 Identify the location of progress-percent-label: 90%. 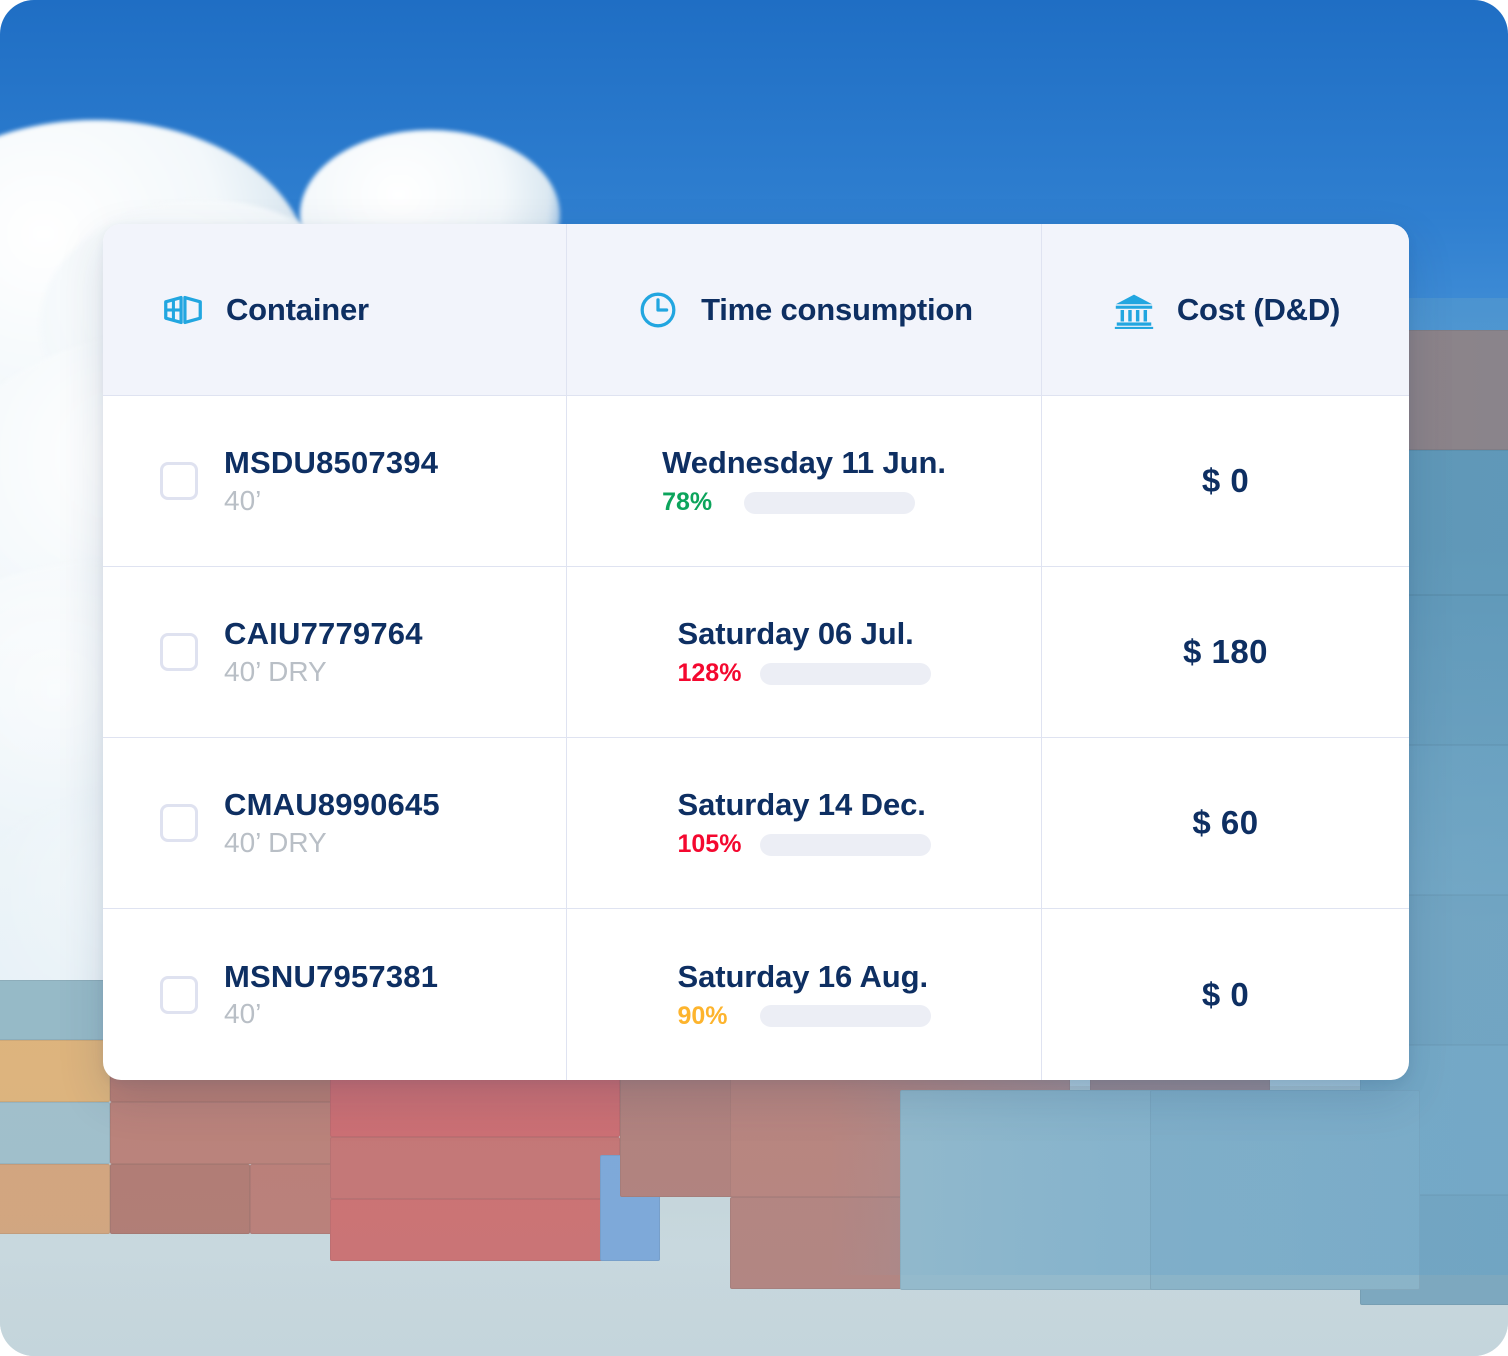
(702, 1015).